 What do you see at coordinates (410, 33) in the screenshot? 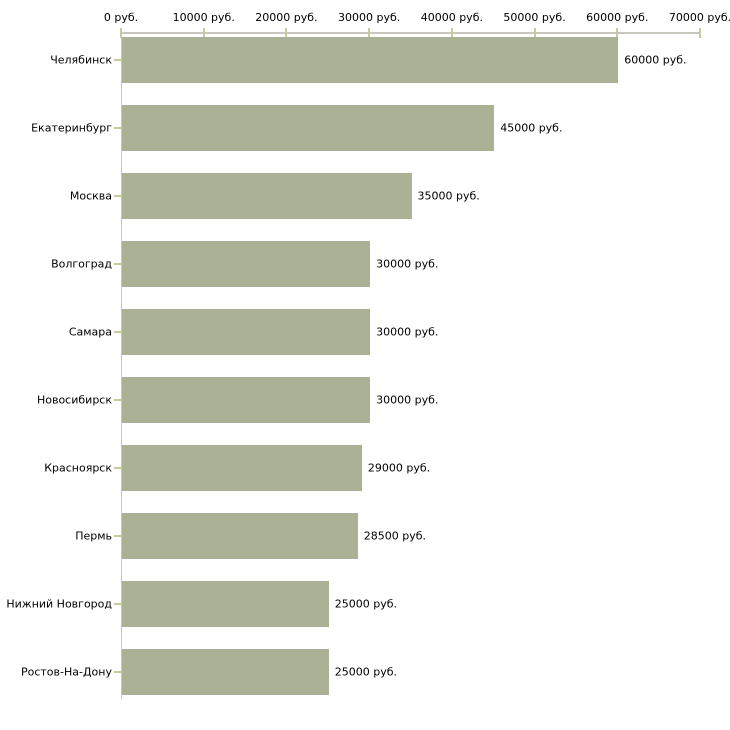
I see `x-axis-line` at bounding box center [410, 33].